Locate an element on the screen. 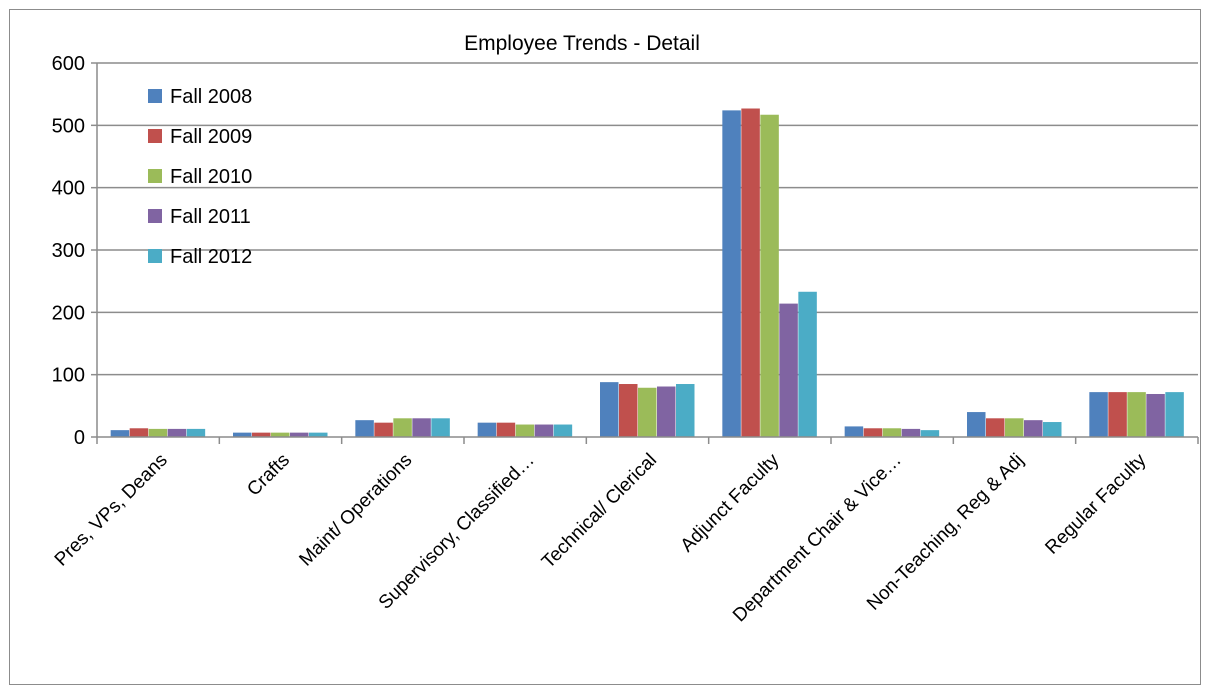 Image resolution: width=1211 pixels, height=693 pixels. x-category-label: Technical/ Clerical is located at coordinates (599, 511).